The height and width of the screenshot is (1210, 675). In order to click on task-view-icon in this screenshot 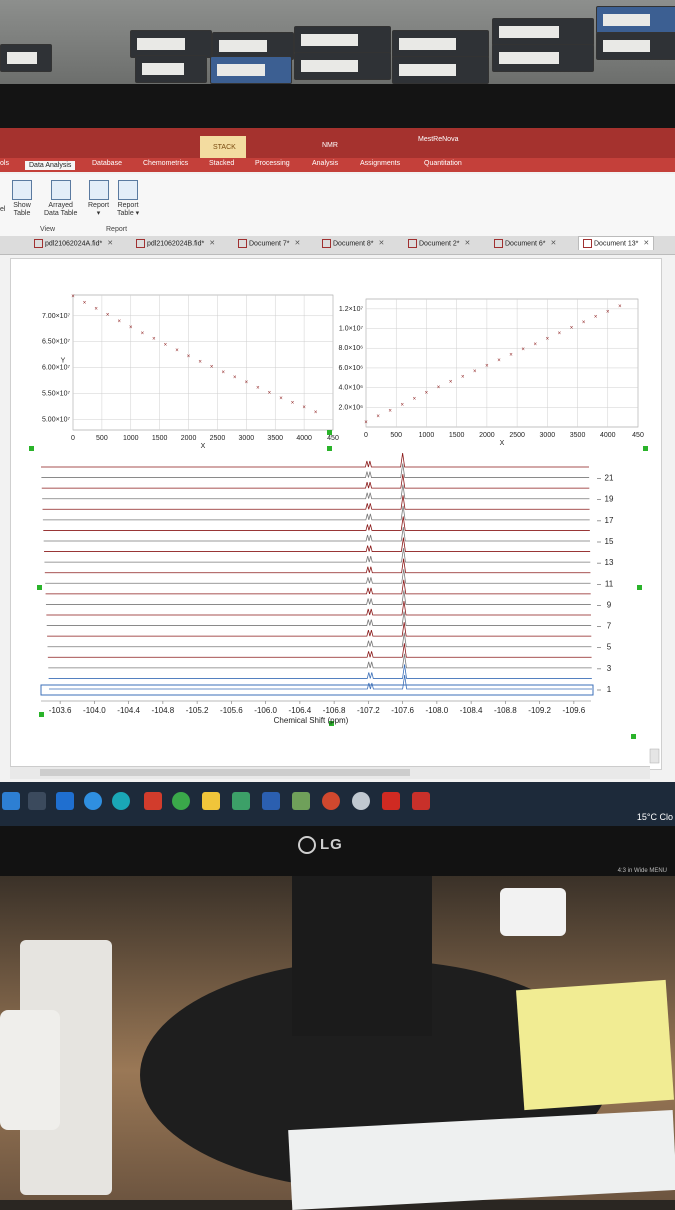, I will do `click(37, 801)`.